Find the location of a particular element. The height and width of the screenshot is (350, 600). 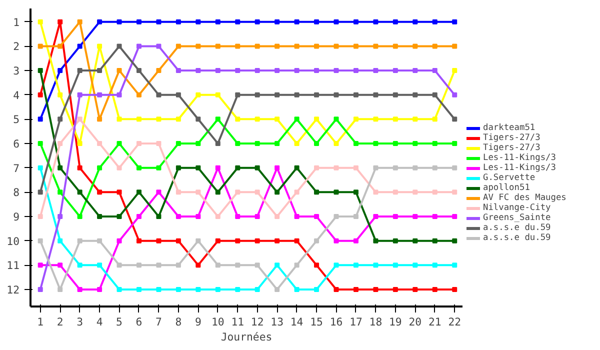

x-tick-label: 5 is located at coordinates (119, 322).